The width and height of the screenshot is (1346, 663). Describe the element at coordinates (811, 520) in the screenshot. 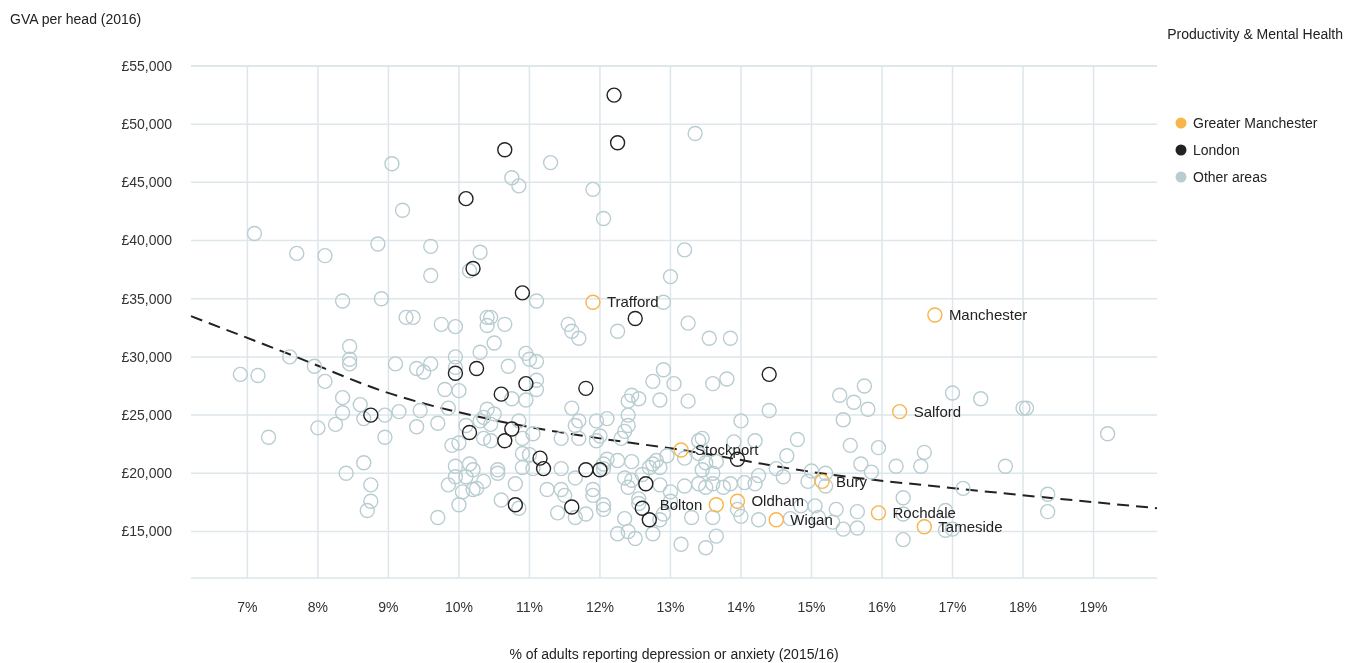

I see `annotation: Wigan` at that location.